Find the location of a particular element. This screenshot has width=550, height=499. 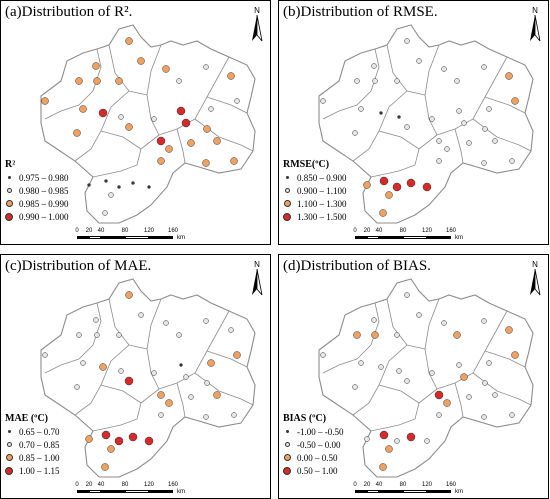

legend-label: 0.900 – 1.100 is located at coordinates (322, 190).